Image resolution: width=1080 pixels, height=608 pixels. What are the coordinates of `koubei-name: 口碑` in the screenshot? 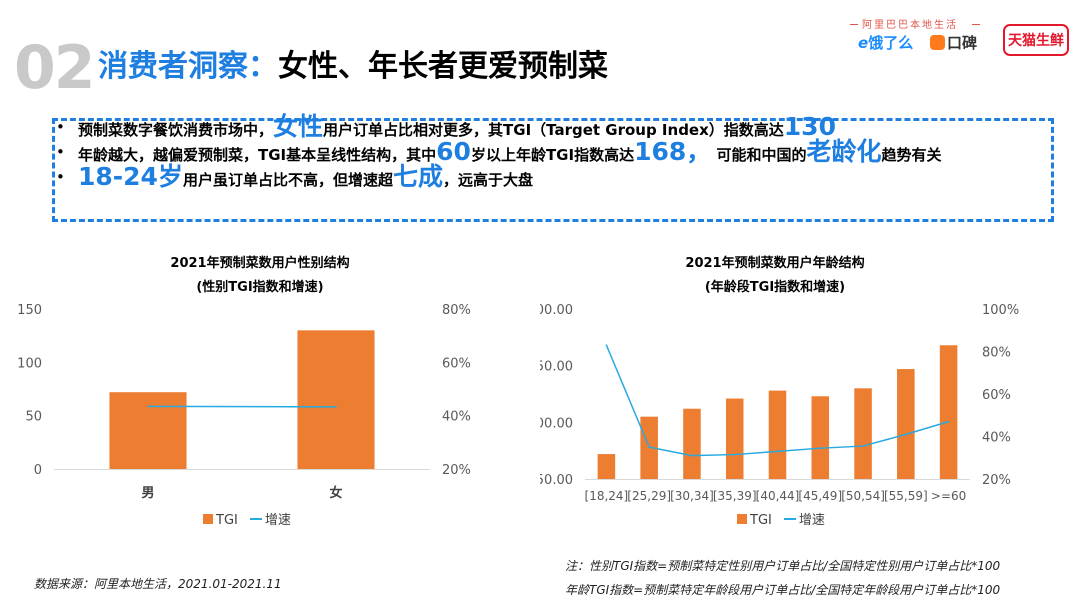 It's located at (962, 43).